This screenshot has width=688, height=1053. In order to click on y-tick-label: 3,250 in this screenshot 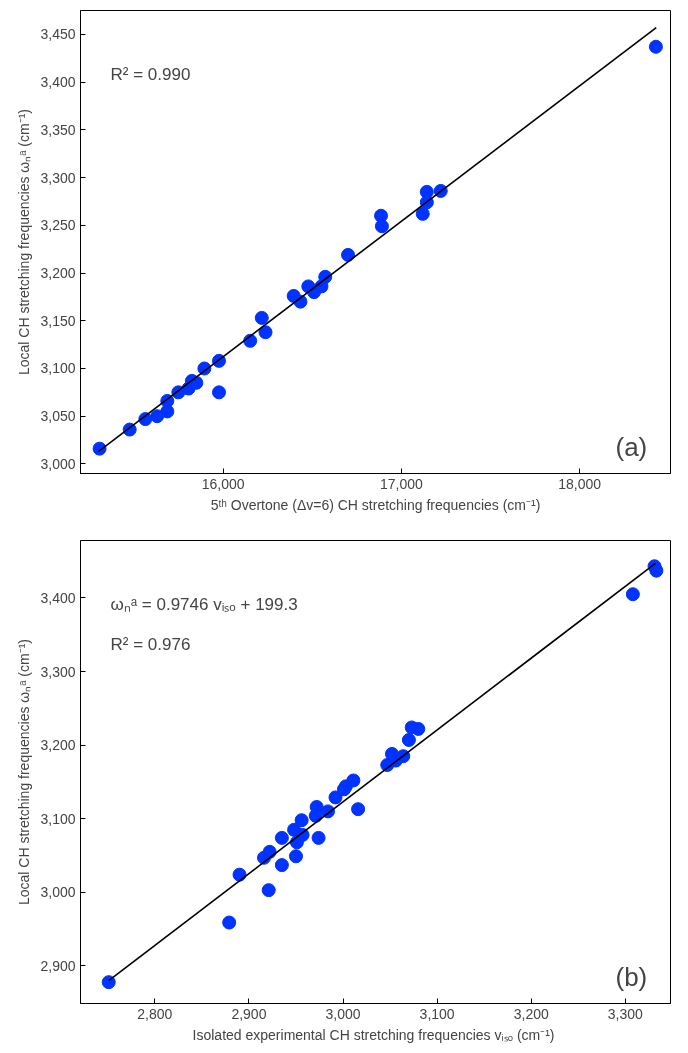, I will do `click(58, 225)`.